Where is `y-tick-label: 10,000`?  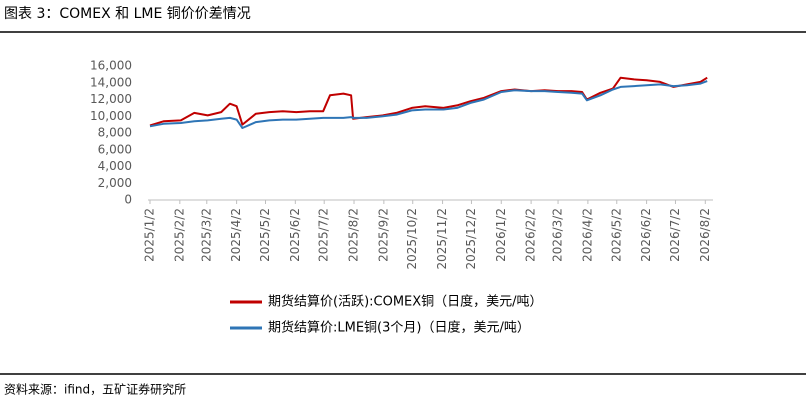
y-tick-label: 10,000 is located at coordinates (111, 116).